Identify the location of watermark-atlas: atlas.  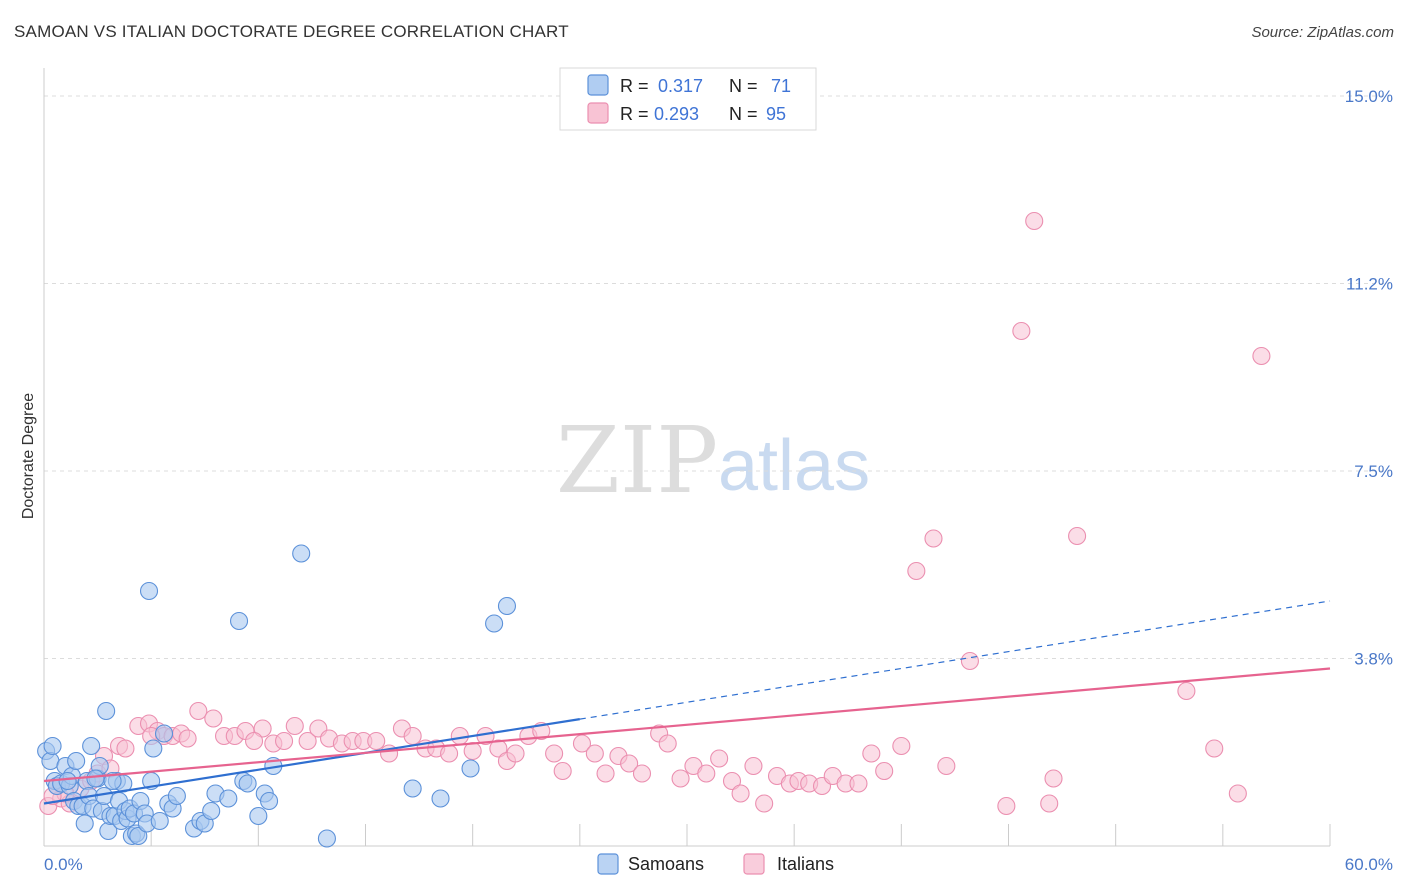
(794, 466).